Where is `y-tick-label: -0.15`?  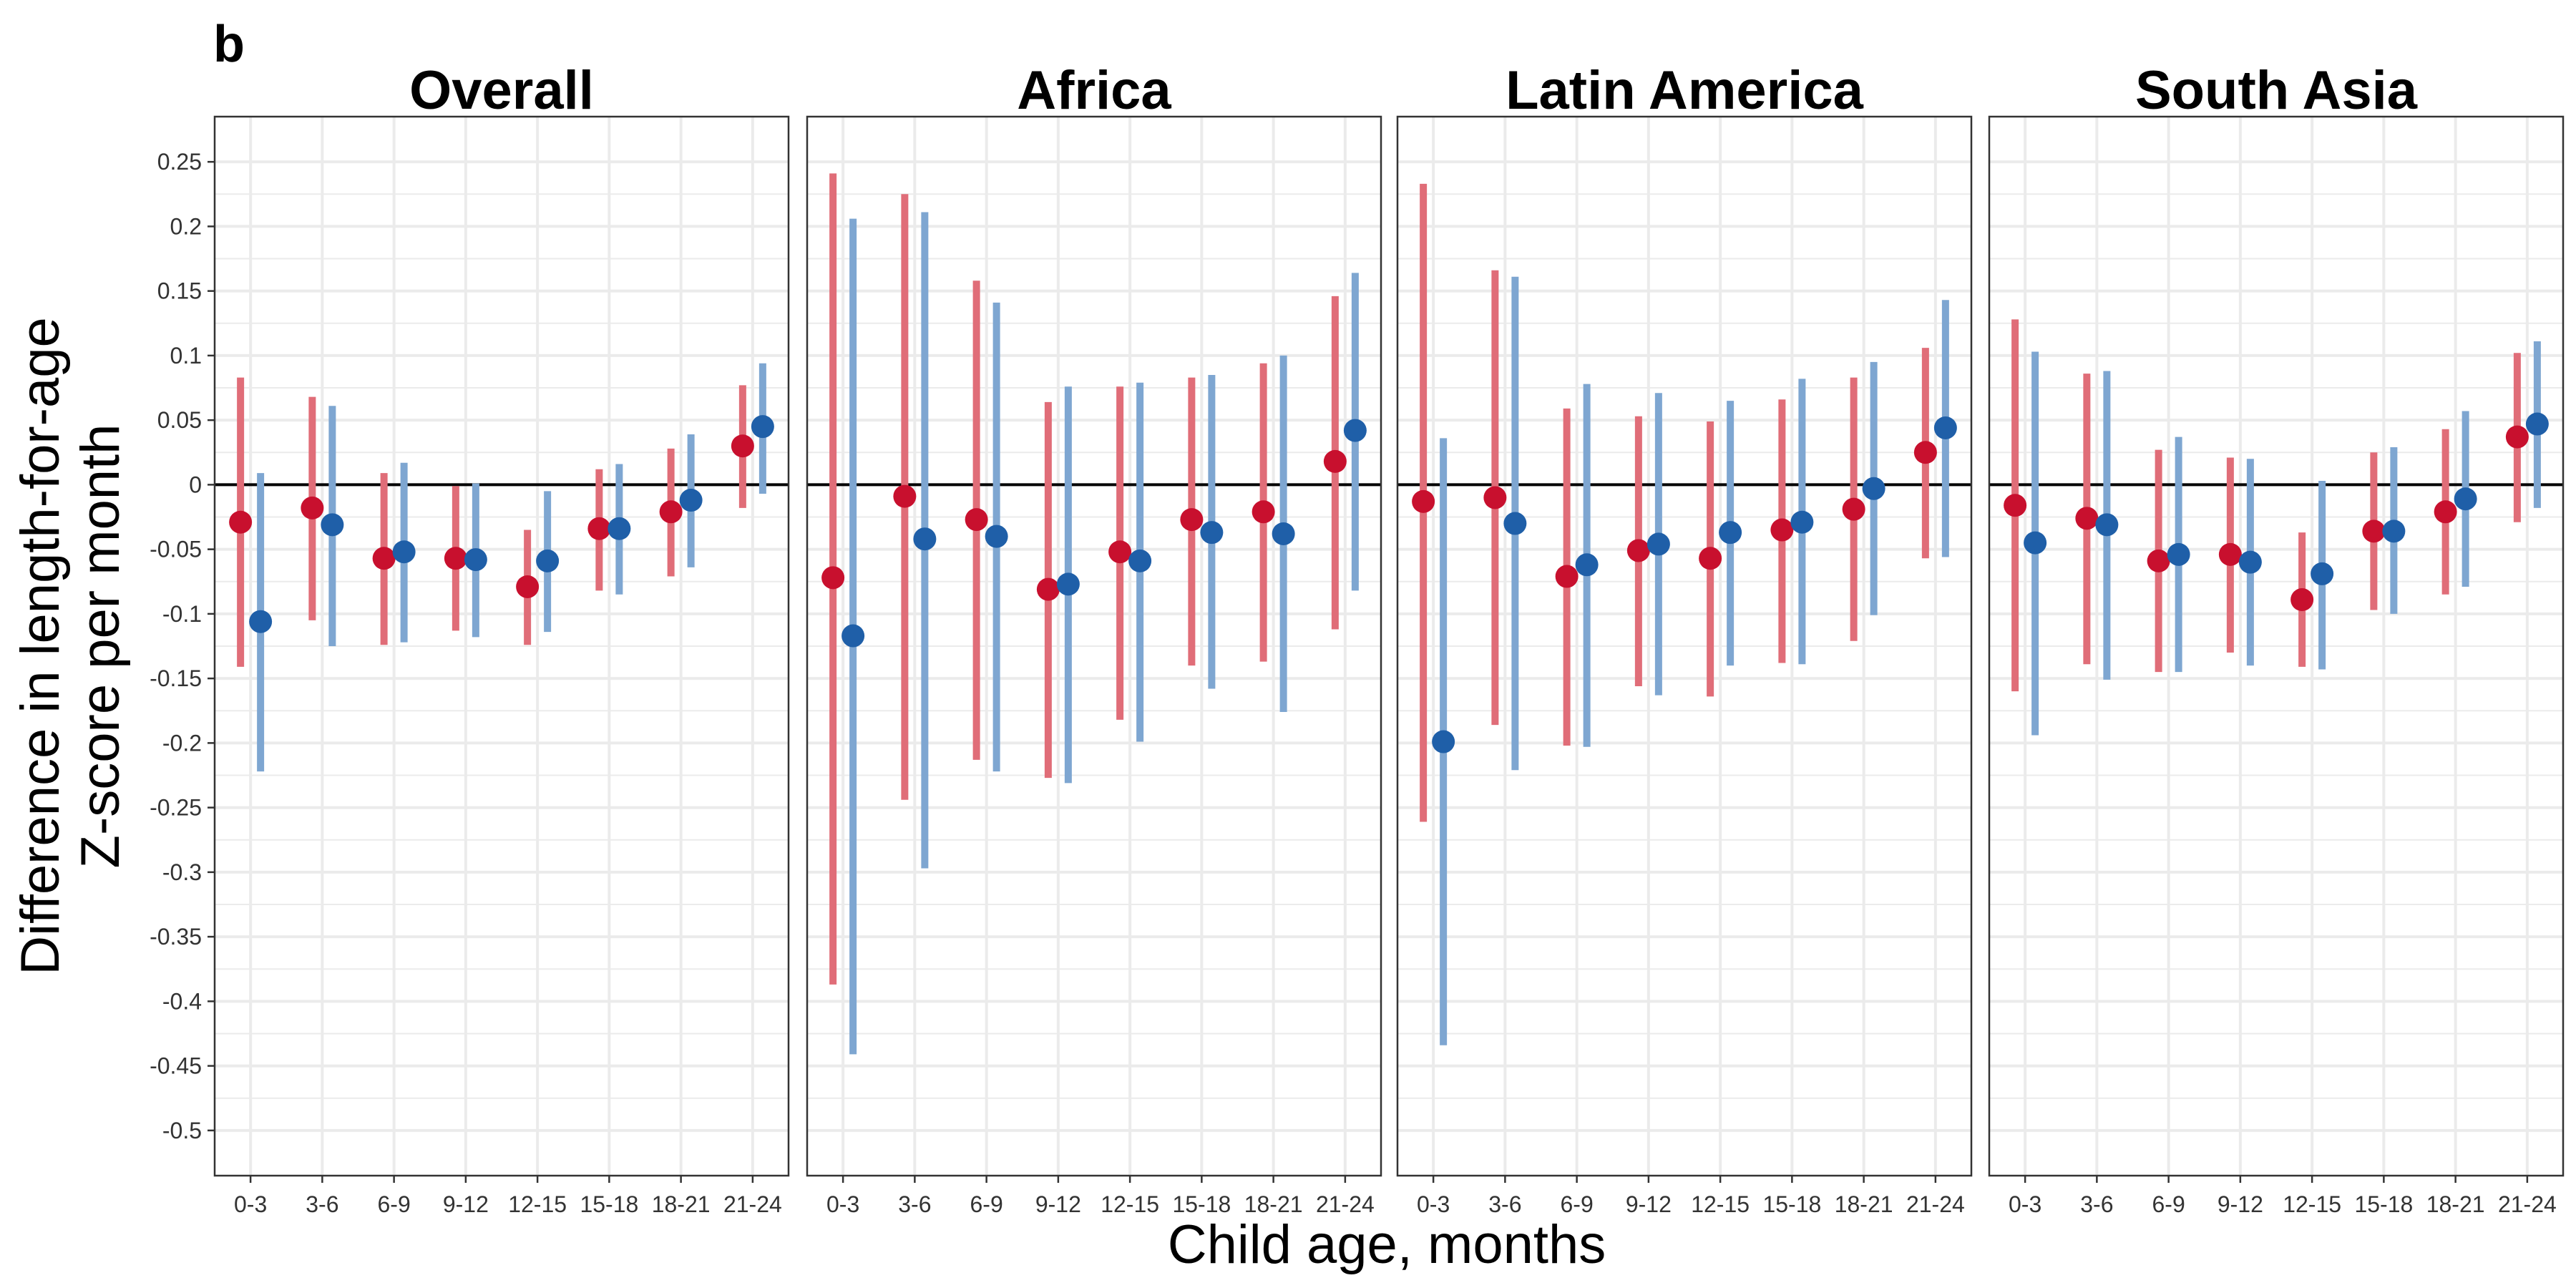
y-tick-label: -0.15 is located at coordinates (176, 678).